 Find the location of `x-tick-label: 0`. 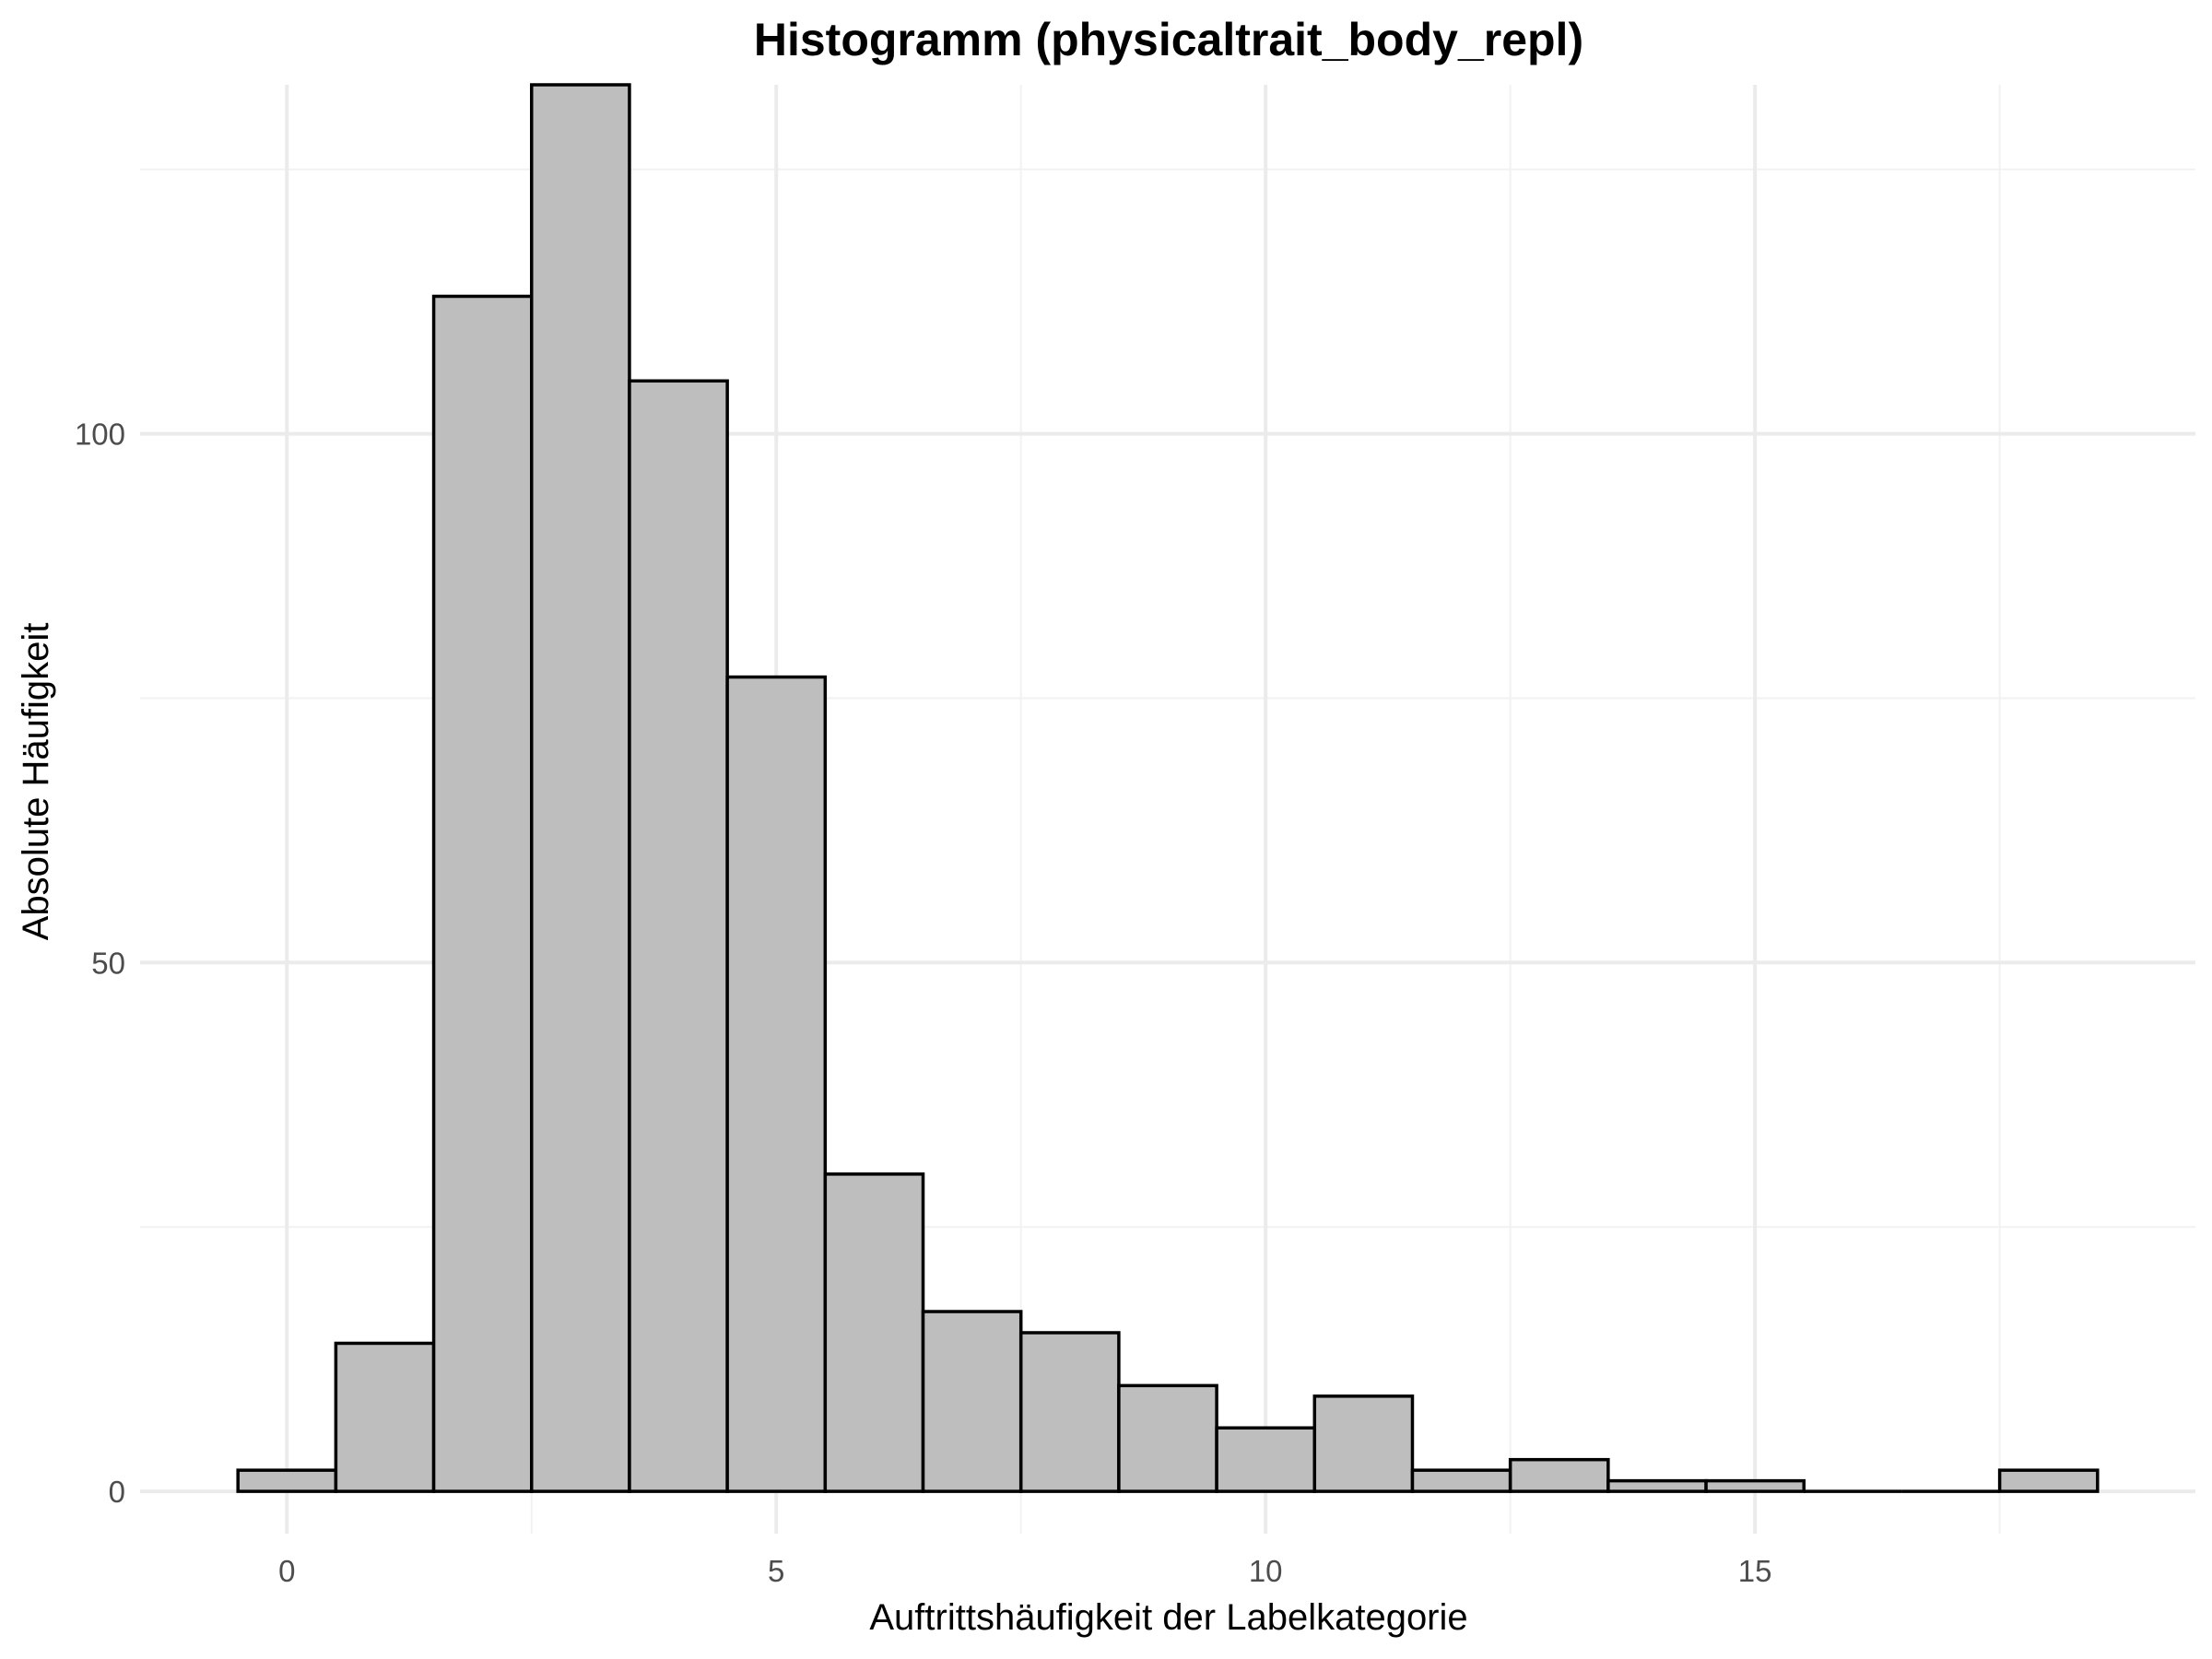

x-tick-label: 0 is located at coordinates (286, 1571).